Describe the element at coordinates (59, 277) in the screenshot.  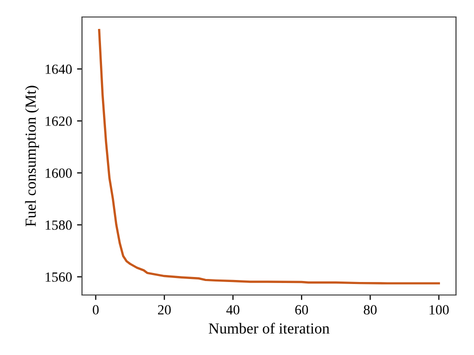
I see `y-tick-label: 1560` at that location.